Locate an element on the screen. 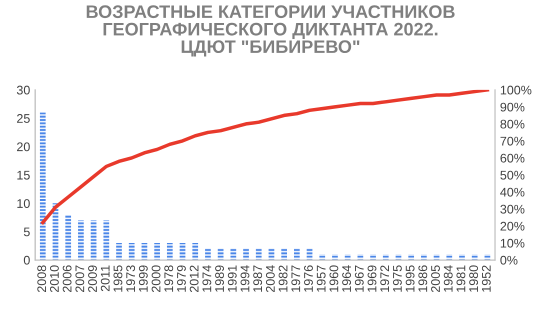 Image resolution: width=541 pixels, height=321 pixels. x-tick-label: 1989 is located at coordinates (219, 278).